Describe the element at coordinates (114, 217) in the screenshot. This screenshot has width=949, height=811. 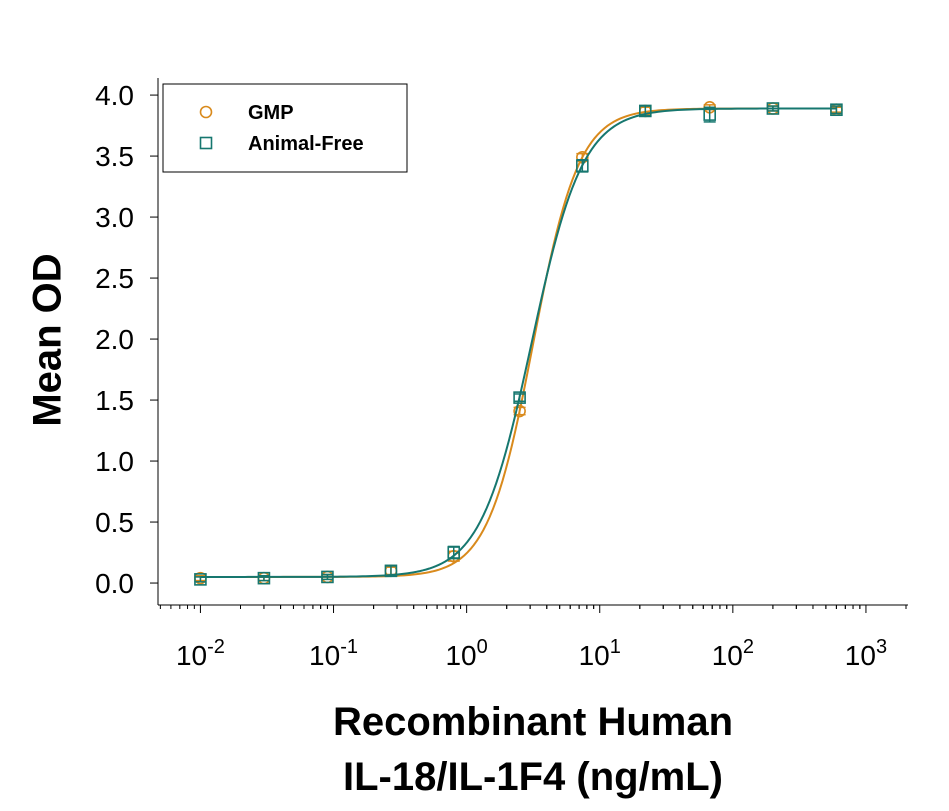
I see `y-tick-label: 3.0` at that location.